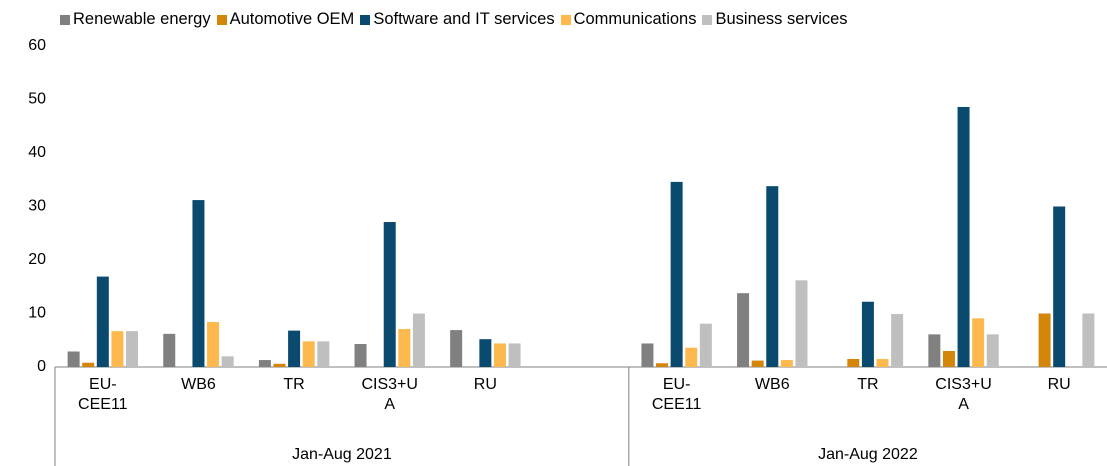  I want to click on y-tick-label: 20, so click(37, 259).